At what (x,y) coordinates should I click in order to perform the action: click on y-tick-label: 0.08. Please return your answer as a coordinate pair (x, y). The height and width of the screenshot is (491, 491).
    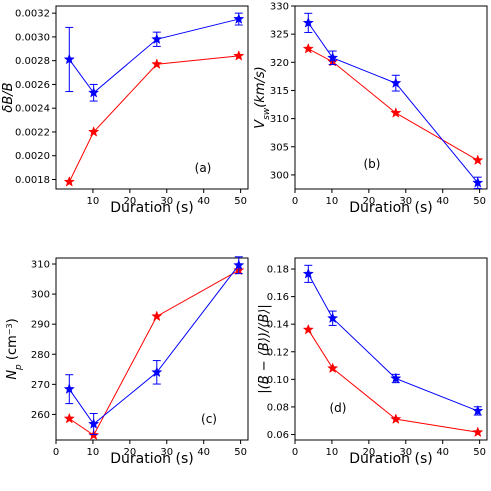
    Looking at the image, I should click on (278, 407).